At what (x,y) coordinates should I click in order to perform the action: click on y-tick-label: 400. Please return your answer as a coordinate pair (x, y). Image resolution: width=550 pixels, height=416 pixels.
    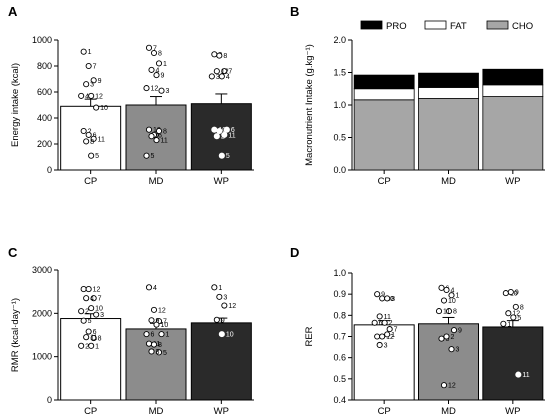
    Looking at the image, I should click on (44, 118).